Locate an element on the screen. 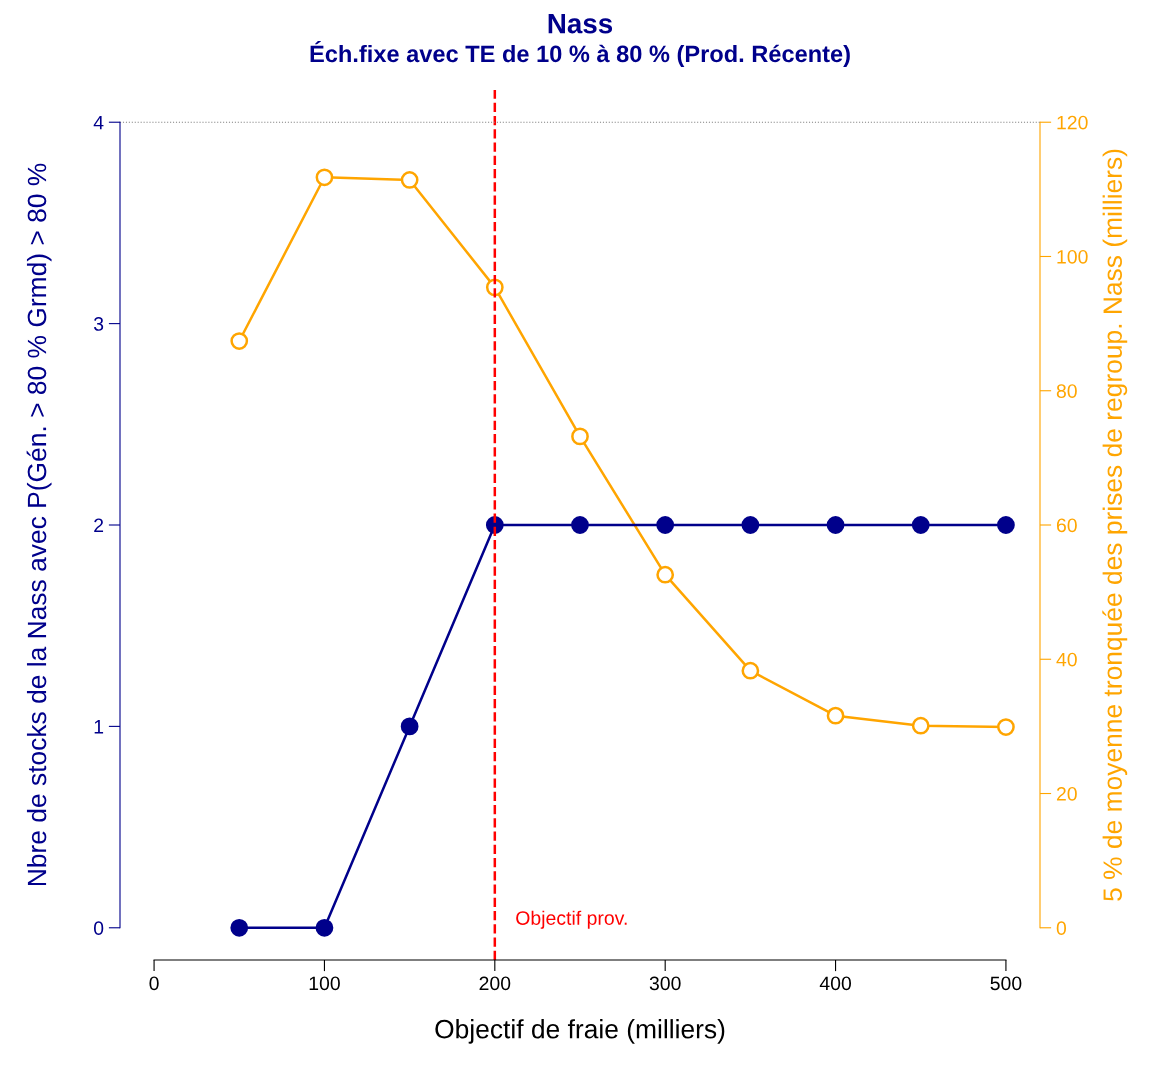  x-tick-label: 0 is located at coordinates (154, 983).